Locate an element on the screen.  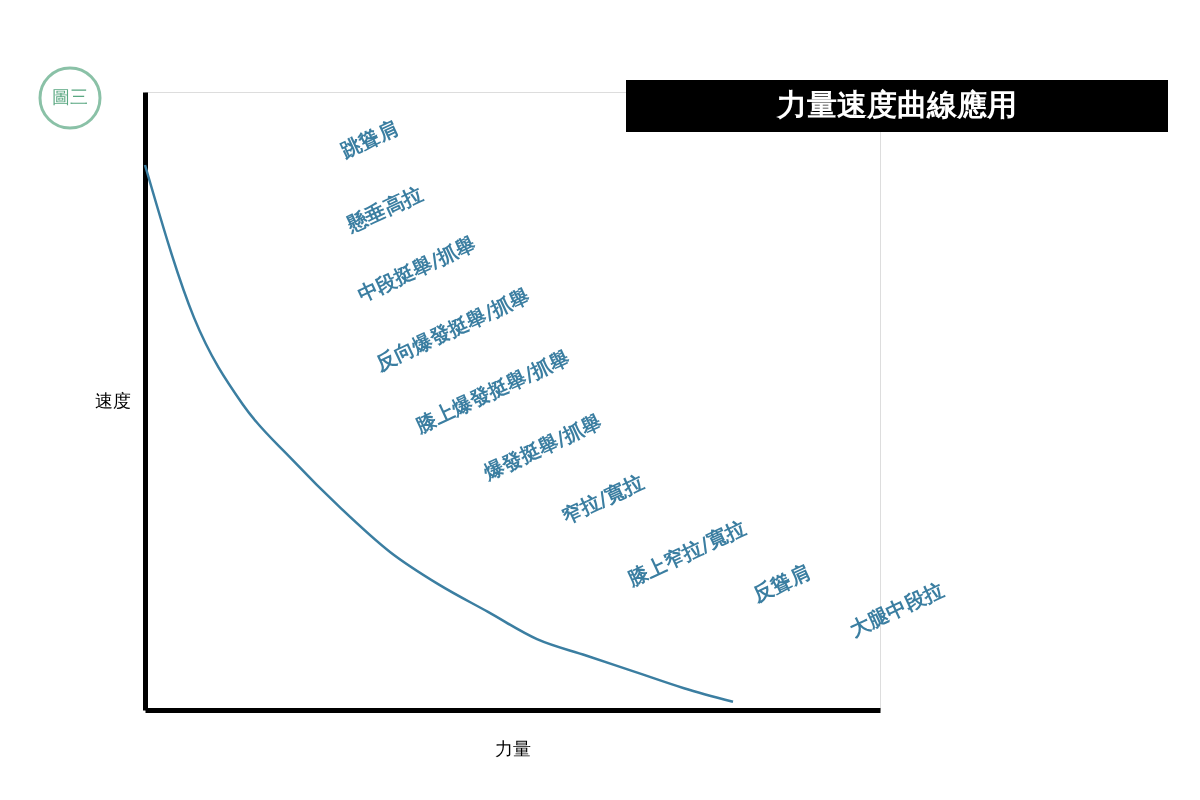
chart-title: 力量速度曲線應用 is located at coordinates (896, 104).